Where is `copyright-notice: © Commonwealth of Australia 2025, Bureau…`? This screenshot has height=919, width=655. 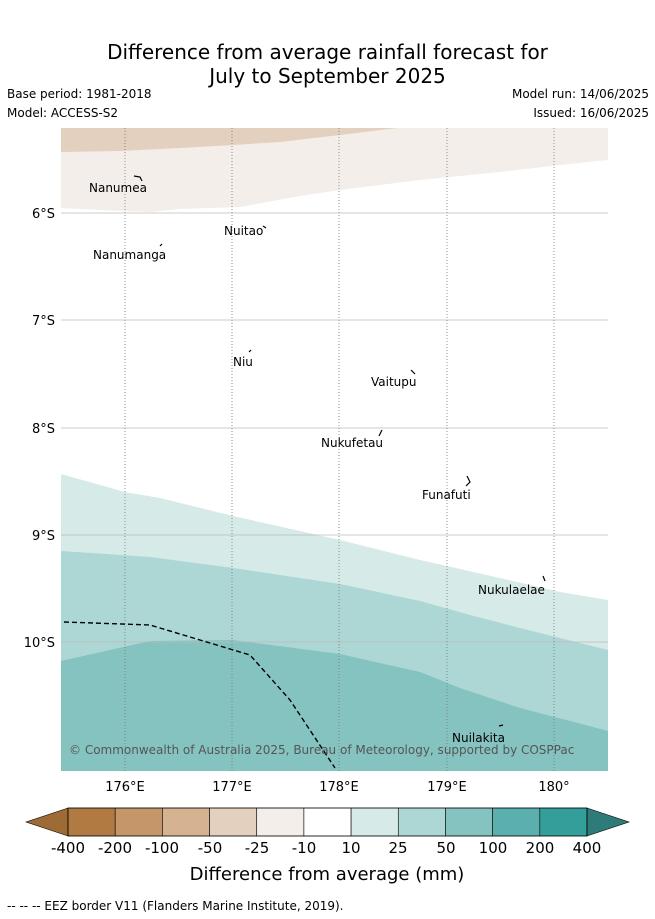 copyright-notice: © Commonwealth of Australia 2025, Bureau… is located at coordinates (321, 750).